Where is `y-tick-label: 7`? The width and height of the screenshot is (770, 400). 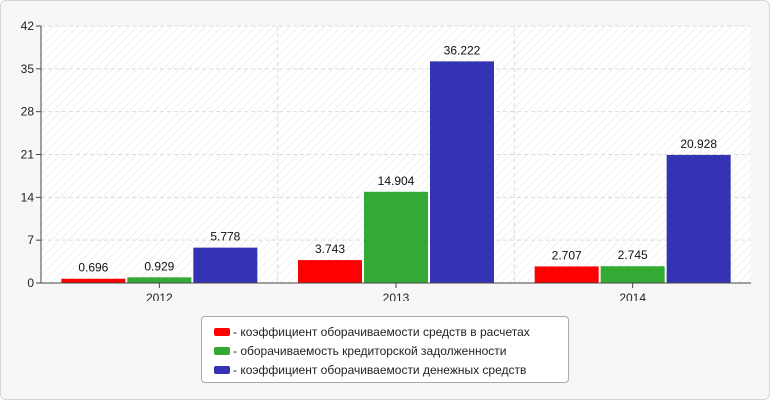 y-tick-label: 7 is located at coordinates (30, 240).